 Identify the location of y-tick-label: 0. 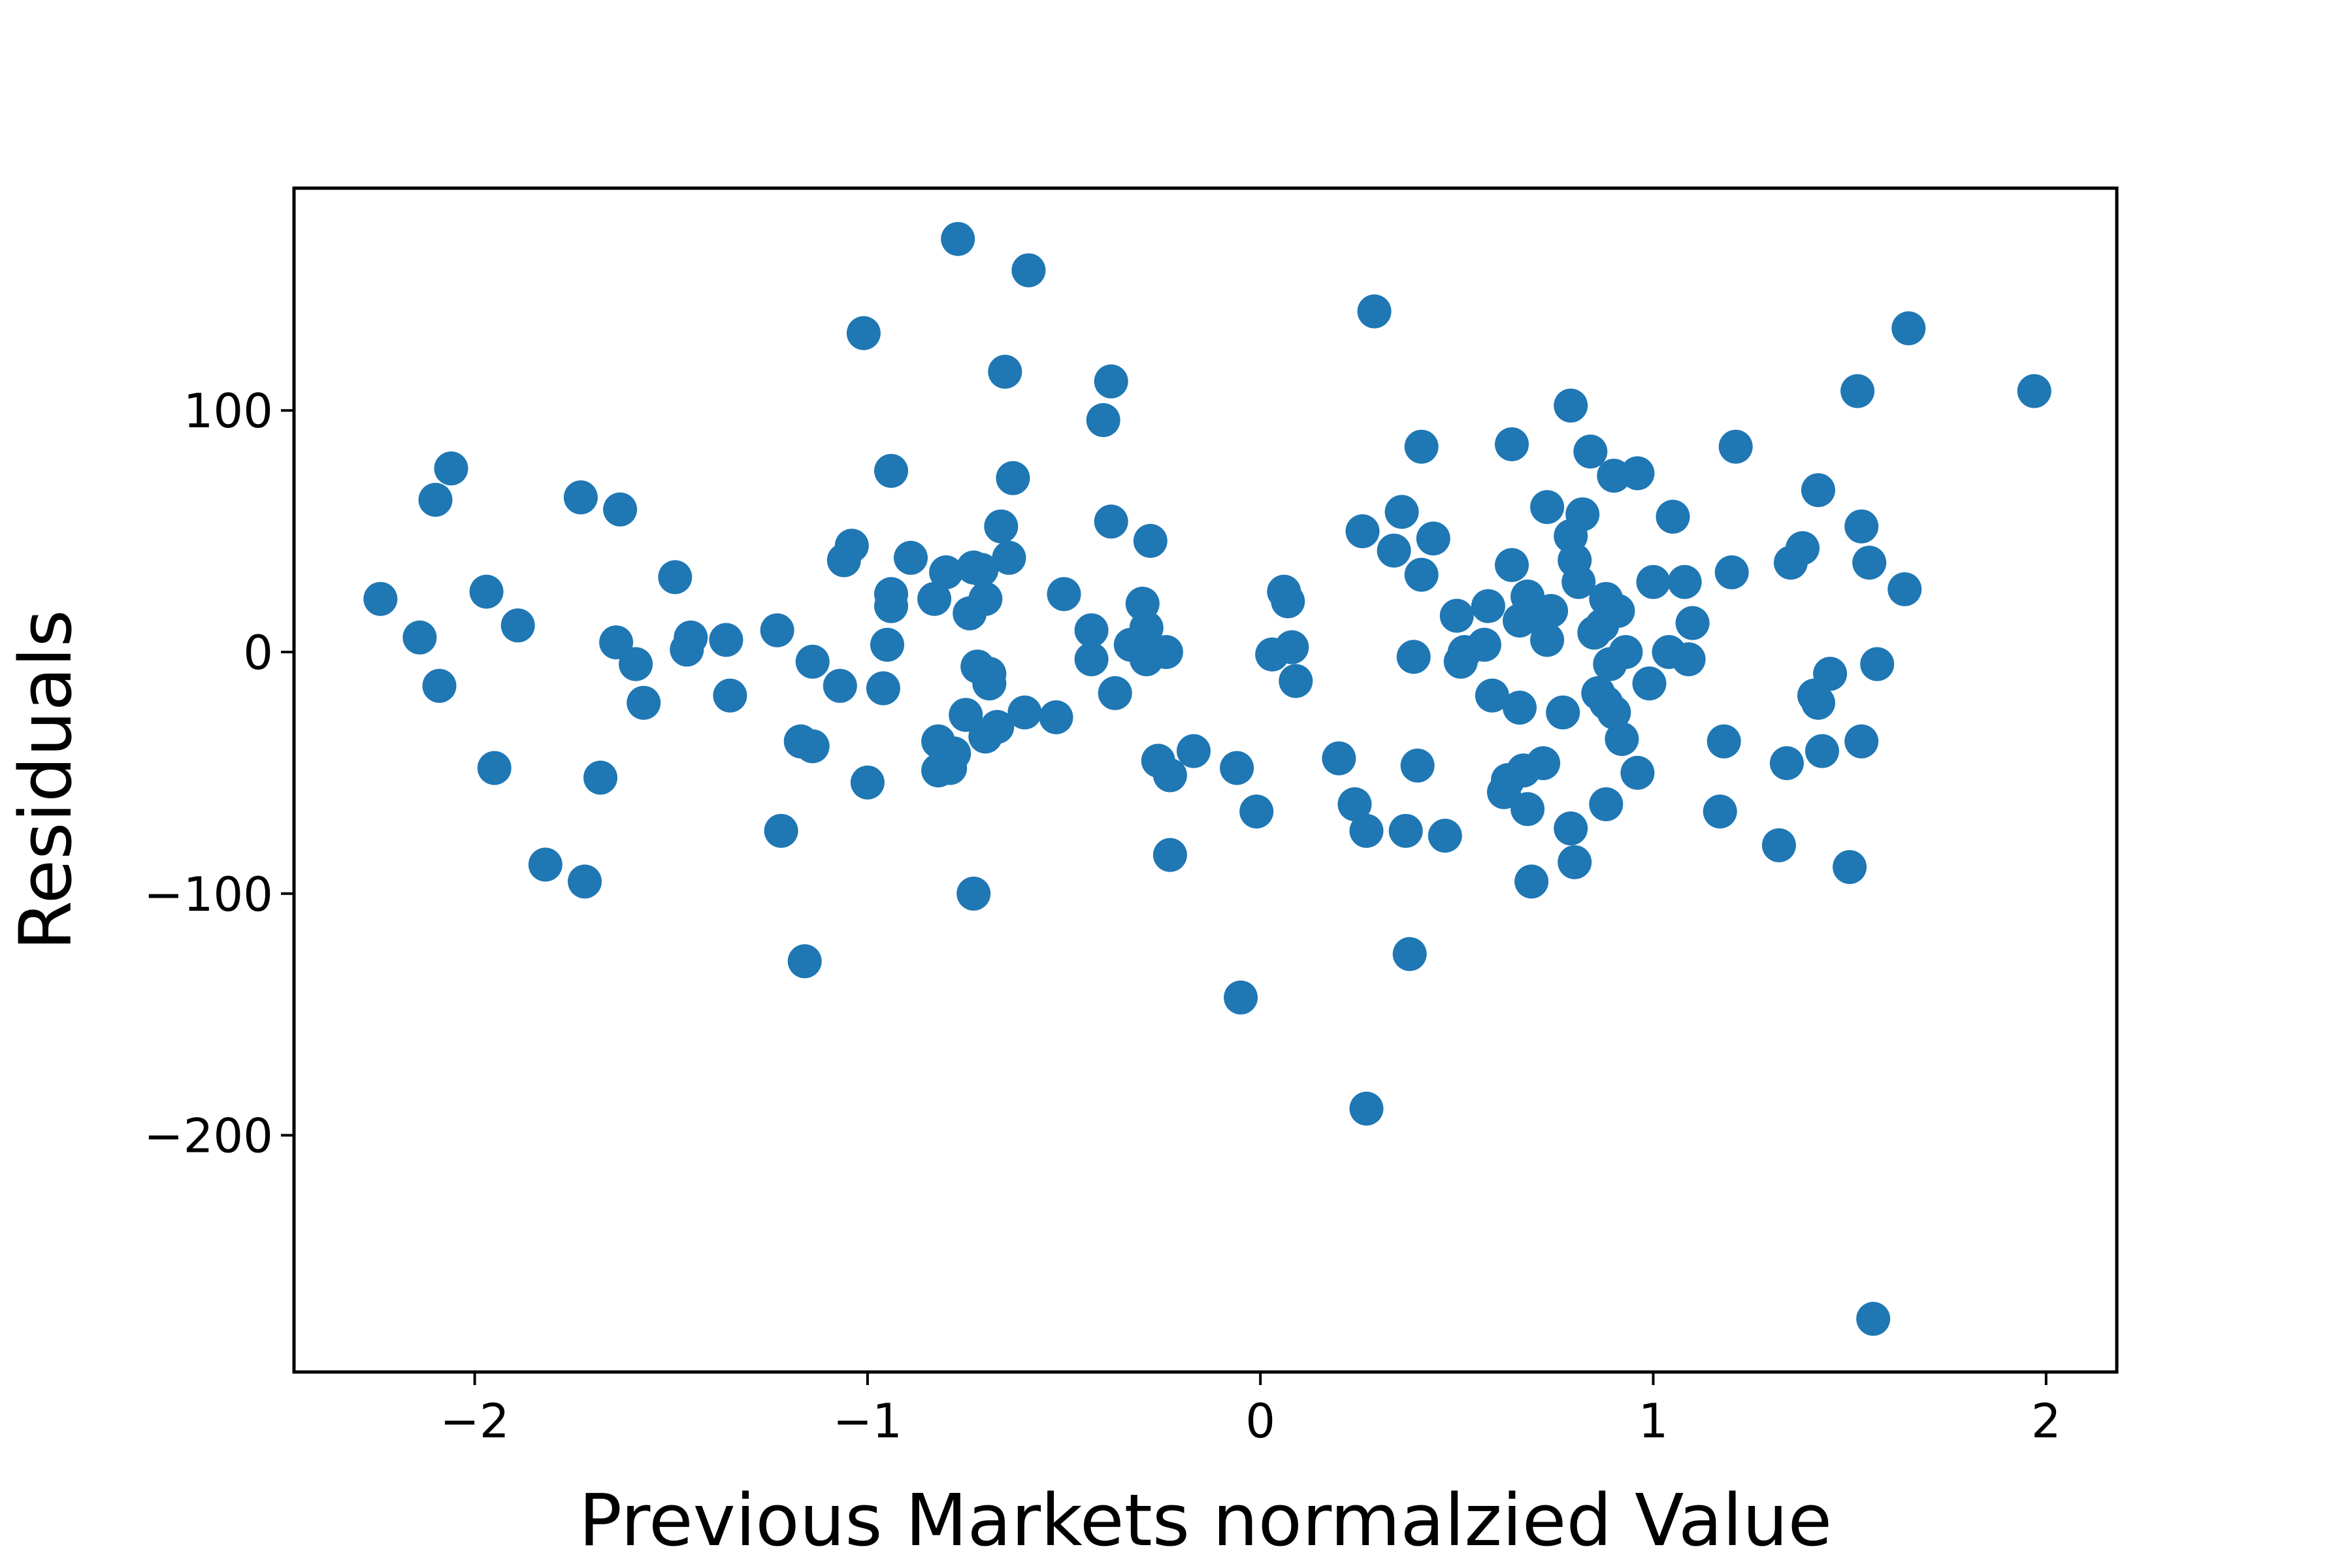
(258, 652).